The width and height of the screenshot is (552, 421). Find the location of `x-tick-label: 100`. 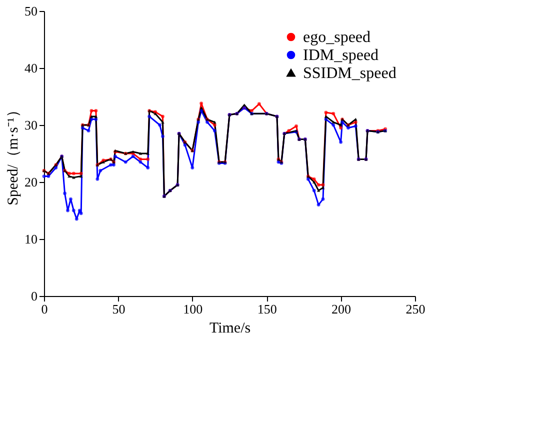

x-tick-label: 100 is located at coordinates (193, 309).